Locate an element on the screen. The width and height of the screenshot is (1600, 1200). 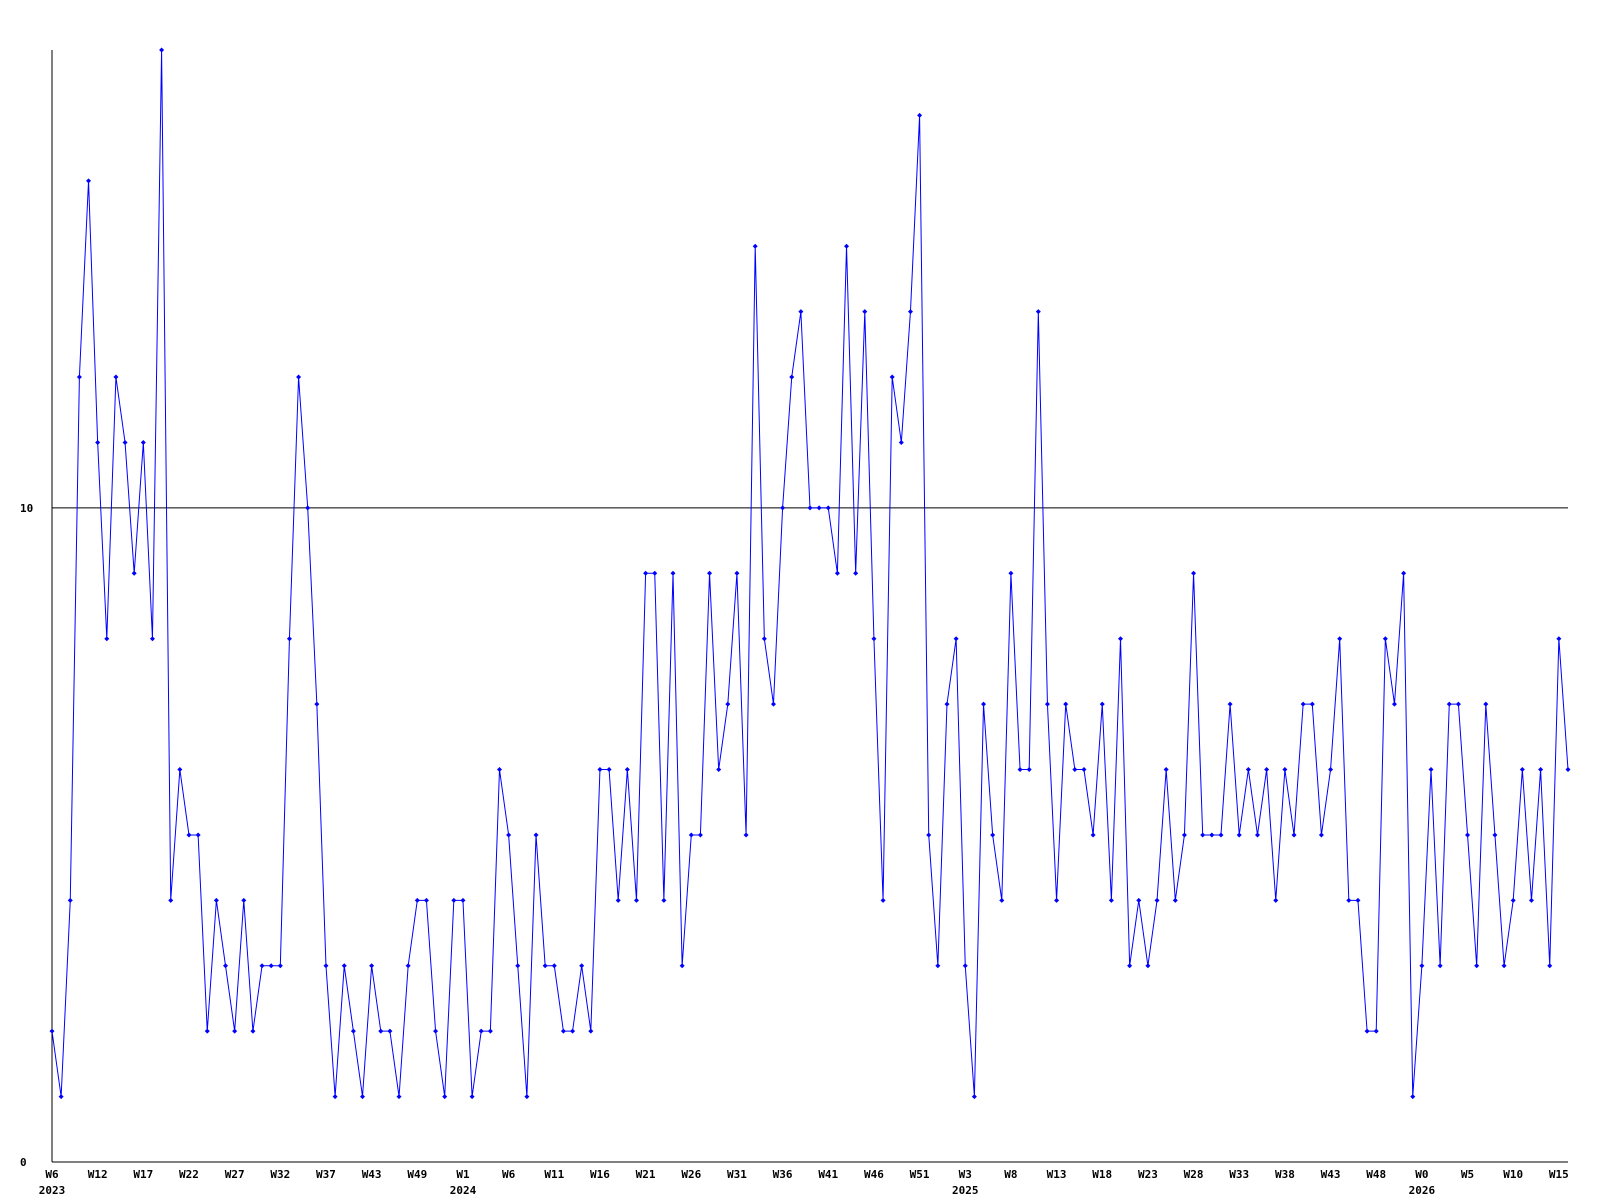
x-tick-label: W8 is located at coordinates (1010, 1174).